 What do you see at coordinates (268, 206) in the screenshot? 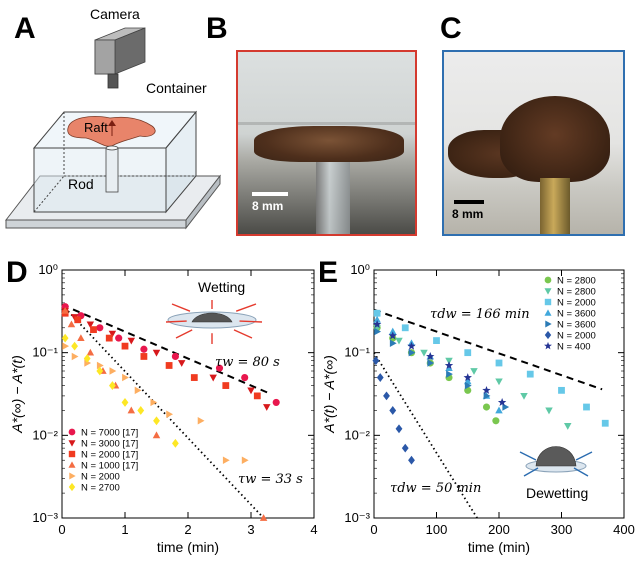
I see `scale-label-b: 8 mm` at bounding box center [268, 206].